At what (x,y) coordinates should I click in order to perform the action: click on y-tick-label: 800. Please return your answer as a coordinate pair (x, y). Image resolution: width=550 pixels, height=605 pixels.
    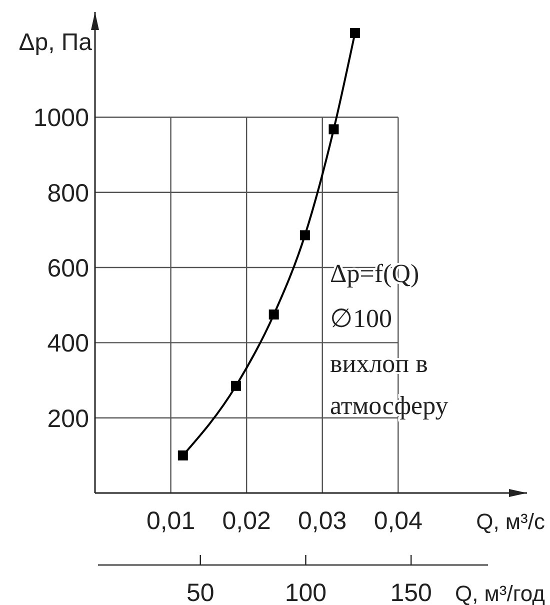
    Looking at the image, I should click on (68, 193).